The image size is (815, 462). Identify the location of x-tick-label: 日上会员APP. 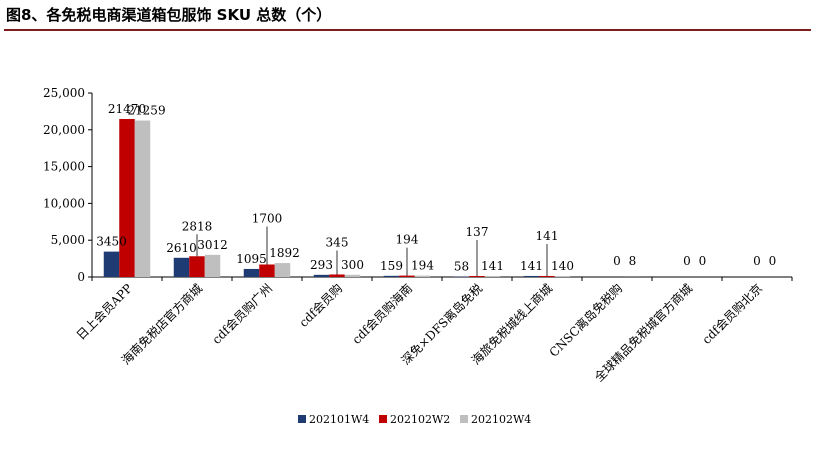
(104, 311).